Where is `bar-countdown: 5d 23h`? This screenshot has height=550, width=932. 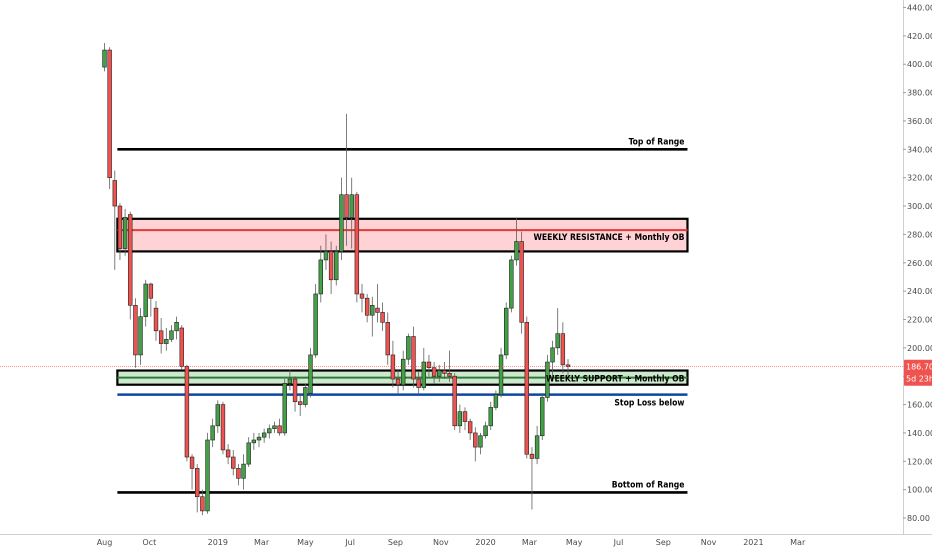
bar-countdown: 5d 23h is located at coordinates (919, 379).